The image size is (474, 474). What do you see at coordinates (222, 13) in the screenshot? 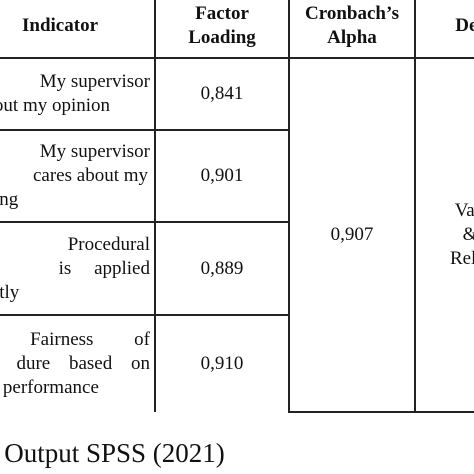
I see `header-factor-loading-line1: Factor` at bounding box center [222, 13].